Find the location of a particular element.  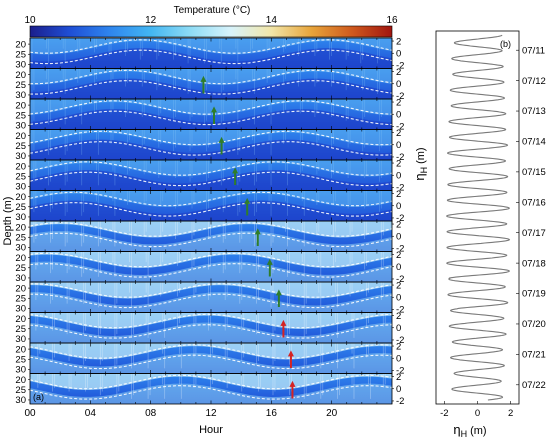

hour-tick-label: 20 is located at coordinates (332, 413).